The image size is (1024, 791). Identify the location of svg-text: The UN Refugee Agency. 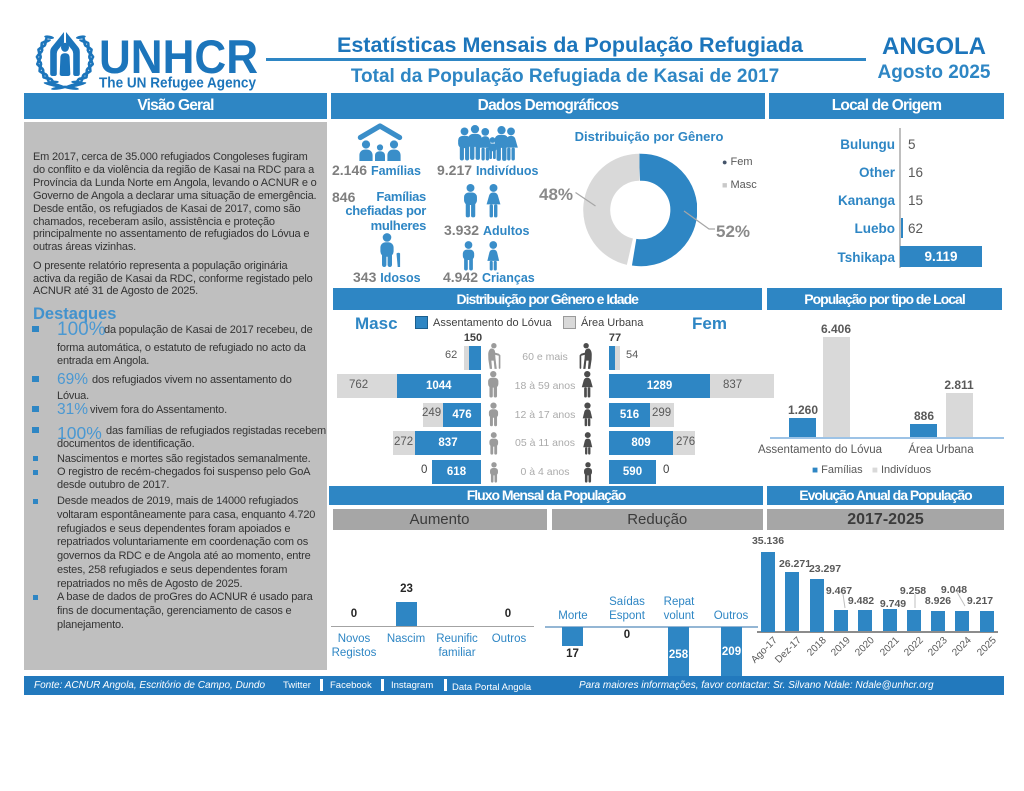
(178, 83).